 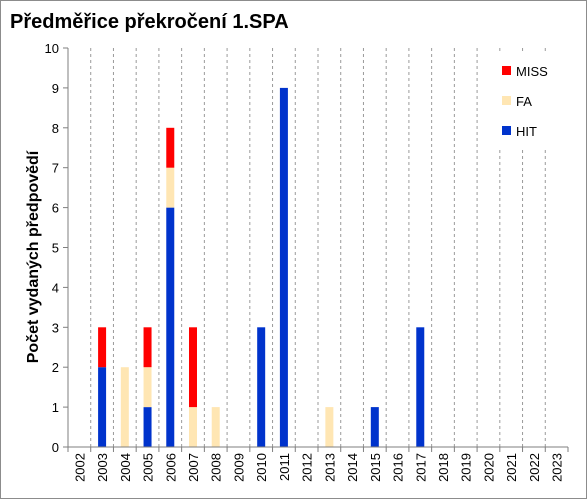 What do you see at coordinates (420, 467) in the screenshot?
I see `x-tick-label: 2017` at bounding box center [420, 467].